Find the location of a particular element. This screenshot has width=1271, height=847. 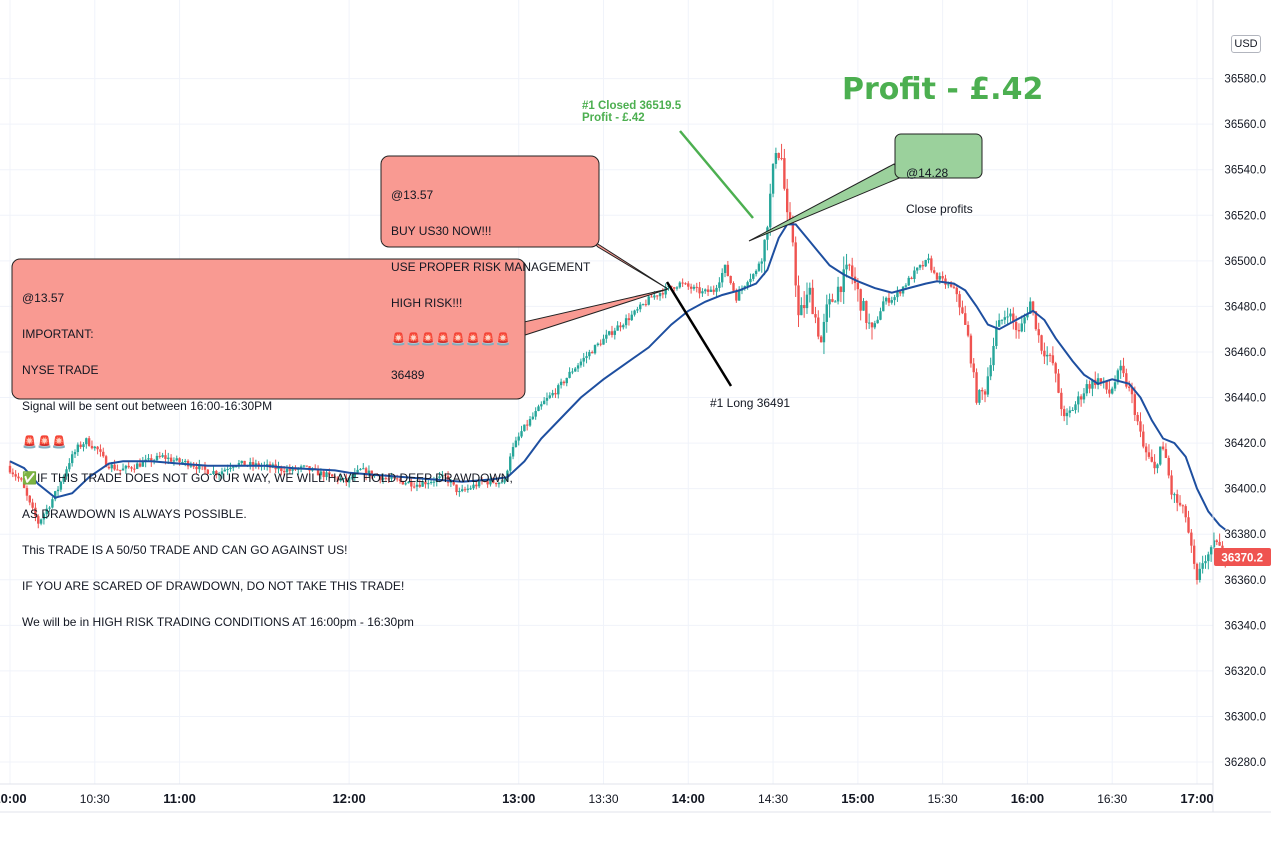

time-tick-label: 13:30 is located at coordinates (603, 799).